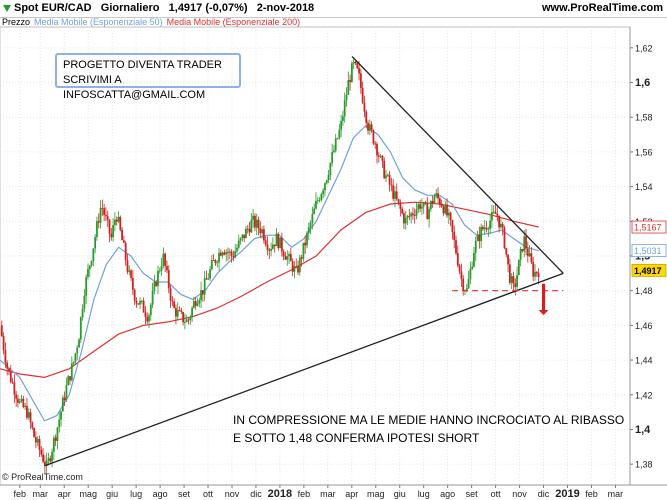  I want to click on price-badge-ema200, so click(649, 227).